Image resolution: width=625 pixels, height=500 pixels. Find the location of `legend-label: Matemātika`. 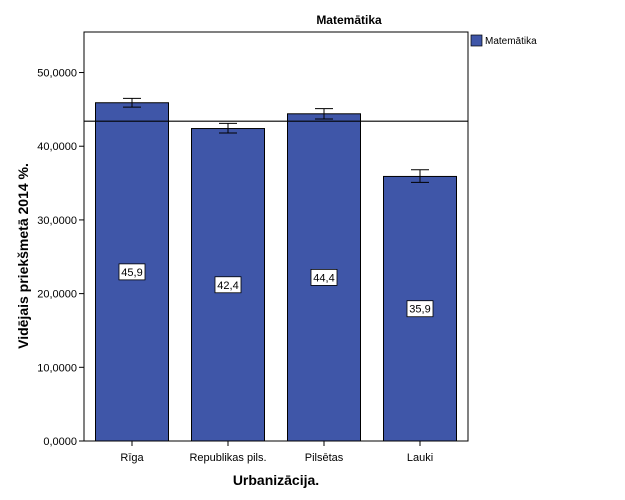

legend-label: Matemātika is located at coordinates (511, 41).